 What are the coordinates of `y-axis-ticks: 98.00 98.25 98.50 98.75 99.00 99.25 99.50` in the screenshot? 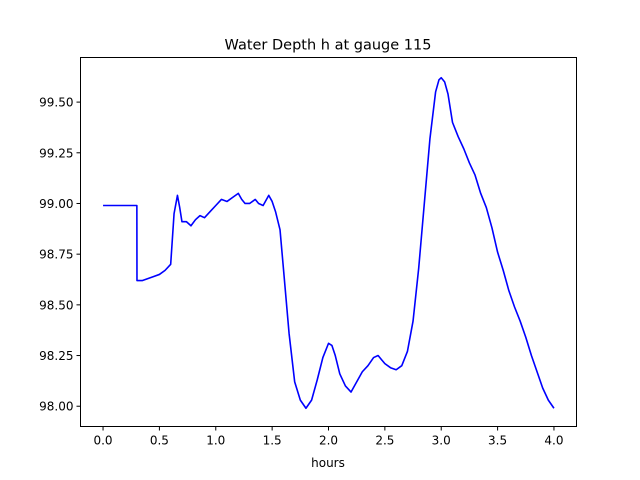 It's located at (60, 255).